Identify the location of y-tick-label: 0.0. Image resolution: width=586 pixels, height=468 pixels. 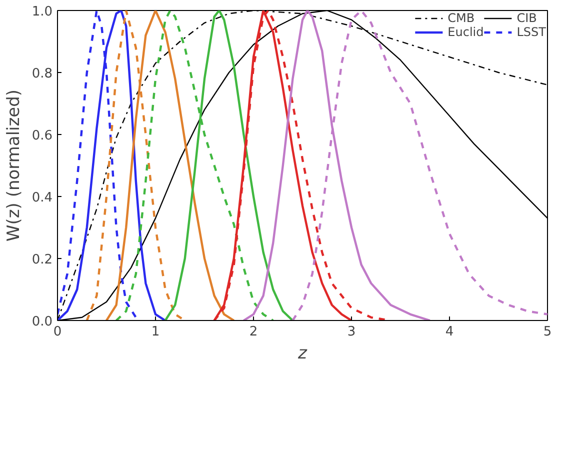
(42, 322).